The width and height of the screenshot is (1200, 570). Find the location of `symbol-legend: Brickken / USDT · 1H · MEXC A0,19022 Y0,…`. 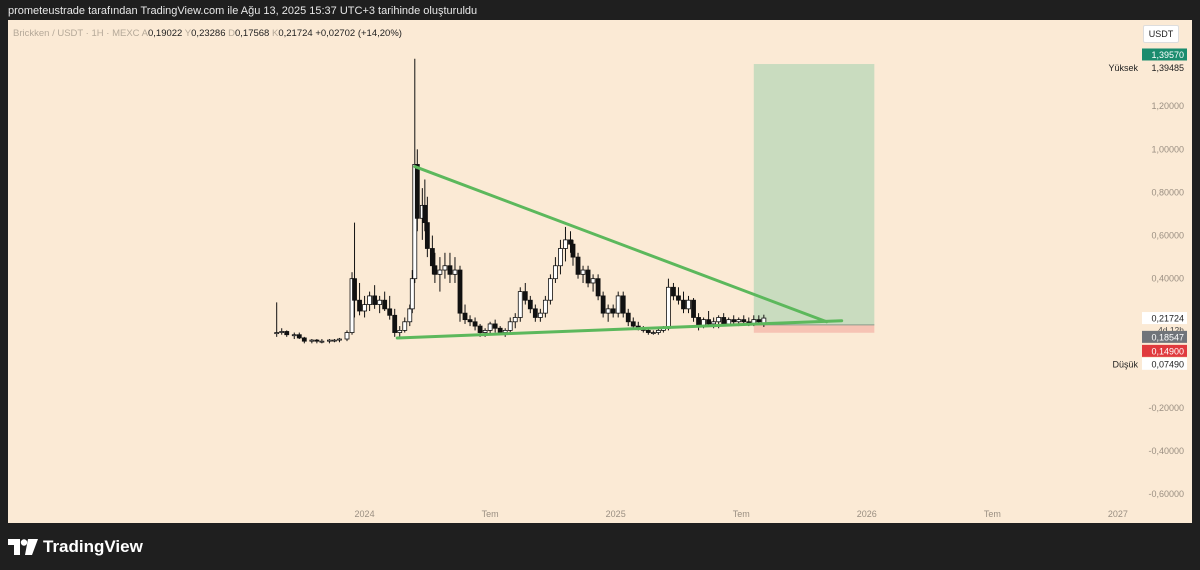

symbol-legend: Brickken / USDT · 1H · MEXC A0,19022 Y0,… is located at coordinates (207, 33).